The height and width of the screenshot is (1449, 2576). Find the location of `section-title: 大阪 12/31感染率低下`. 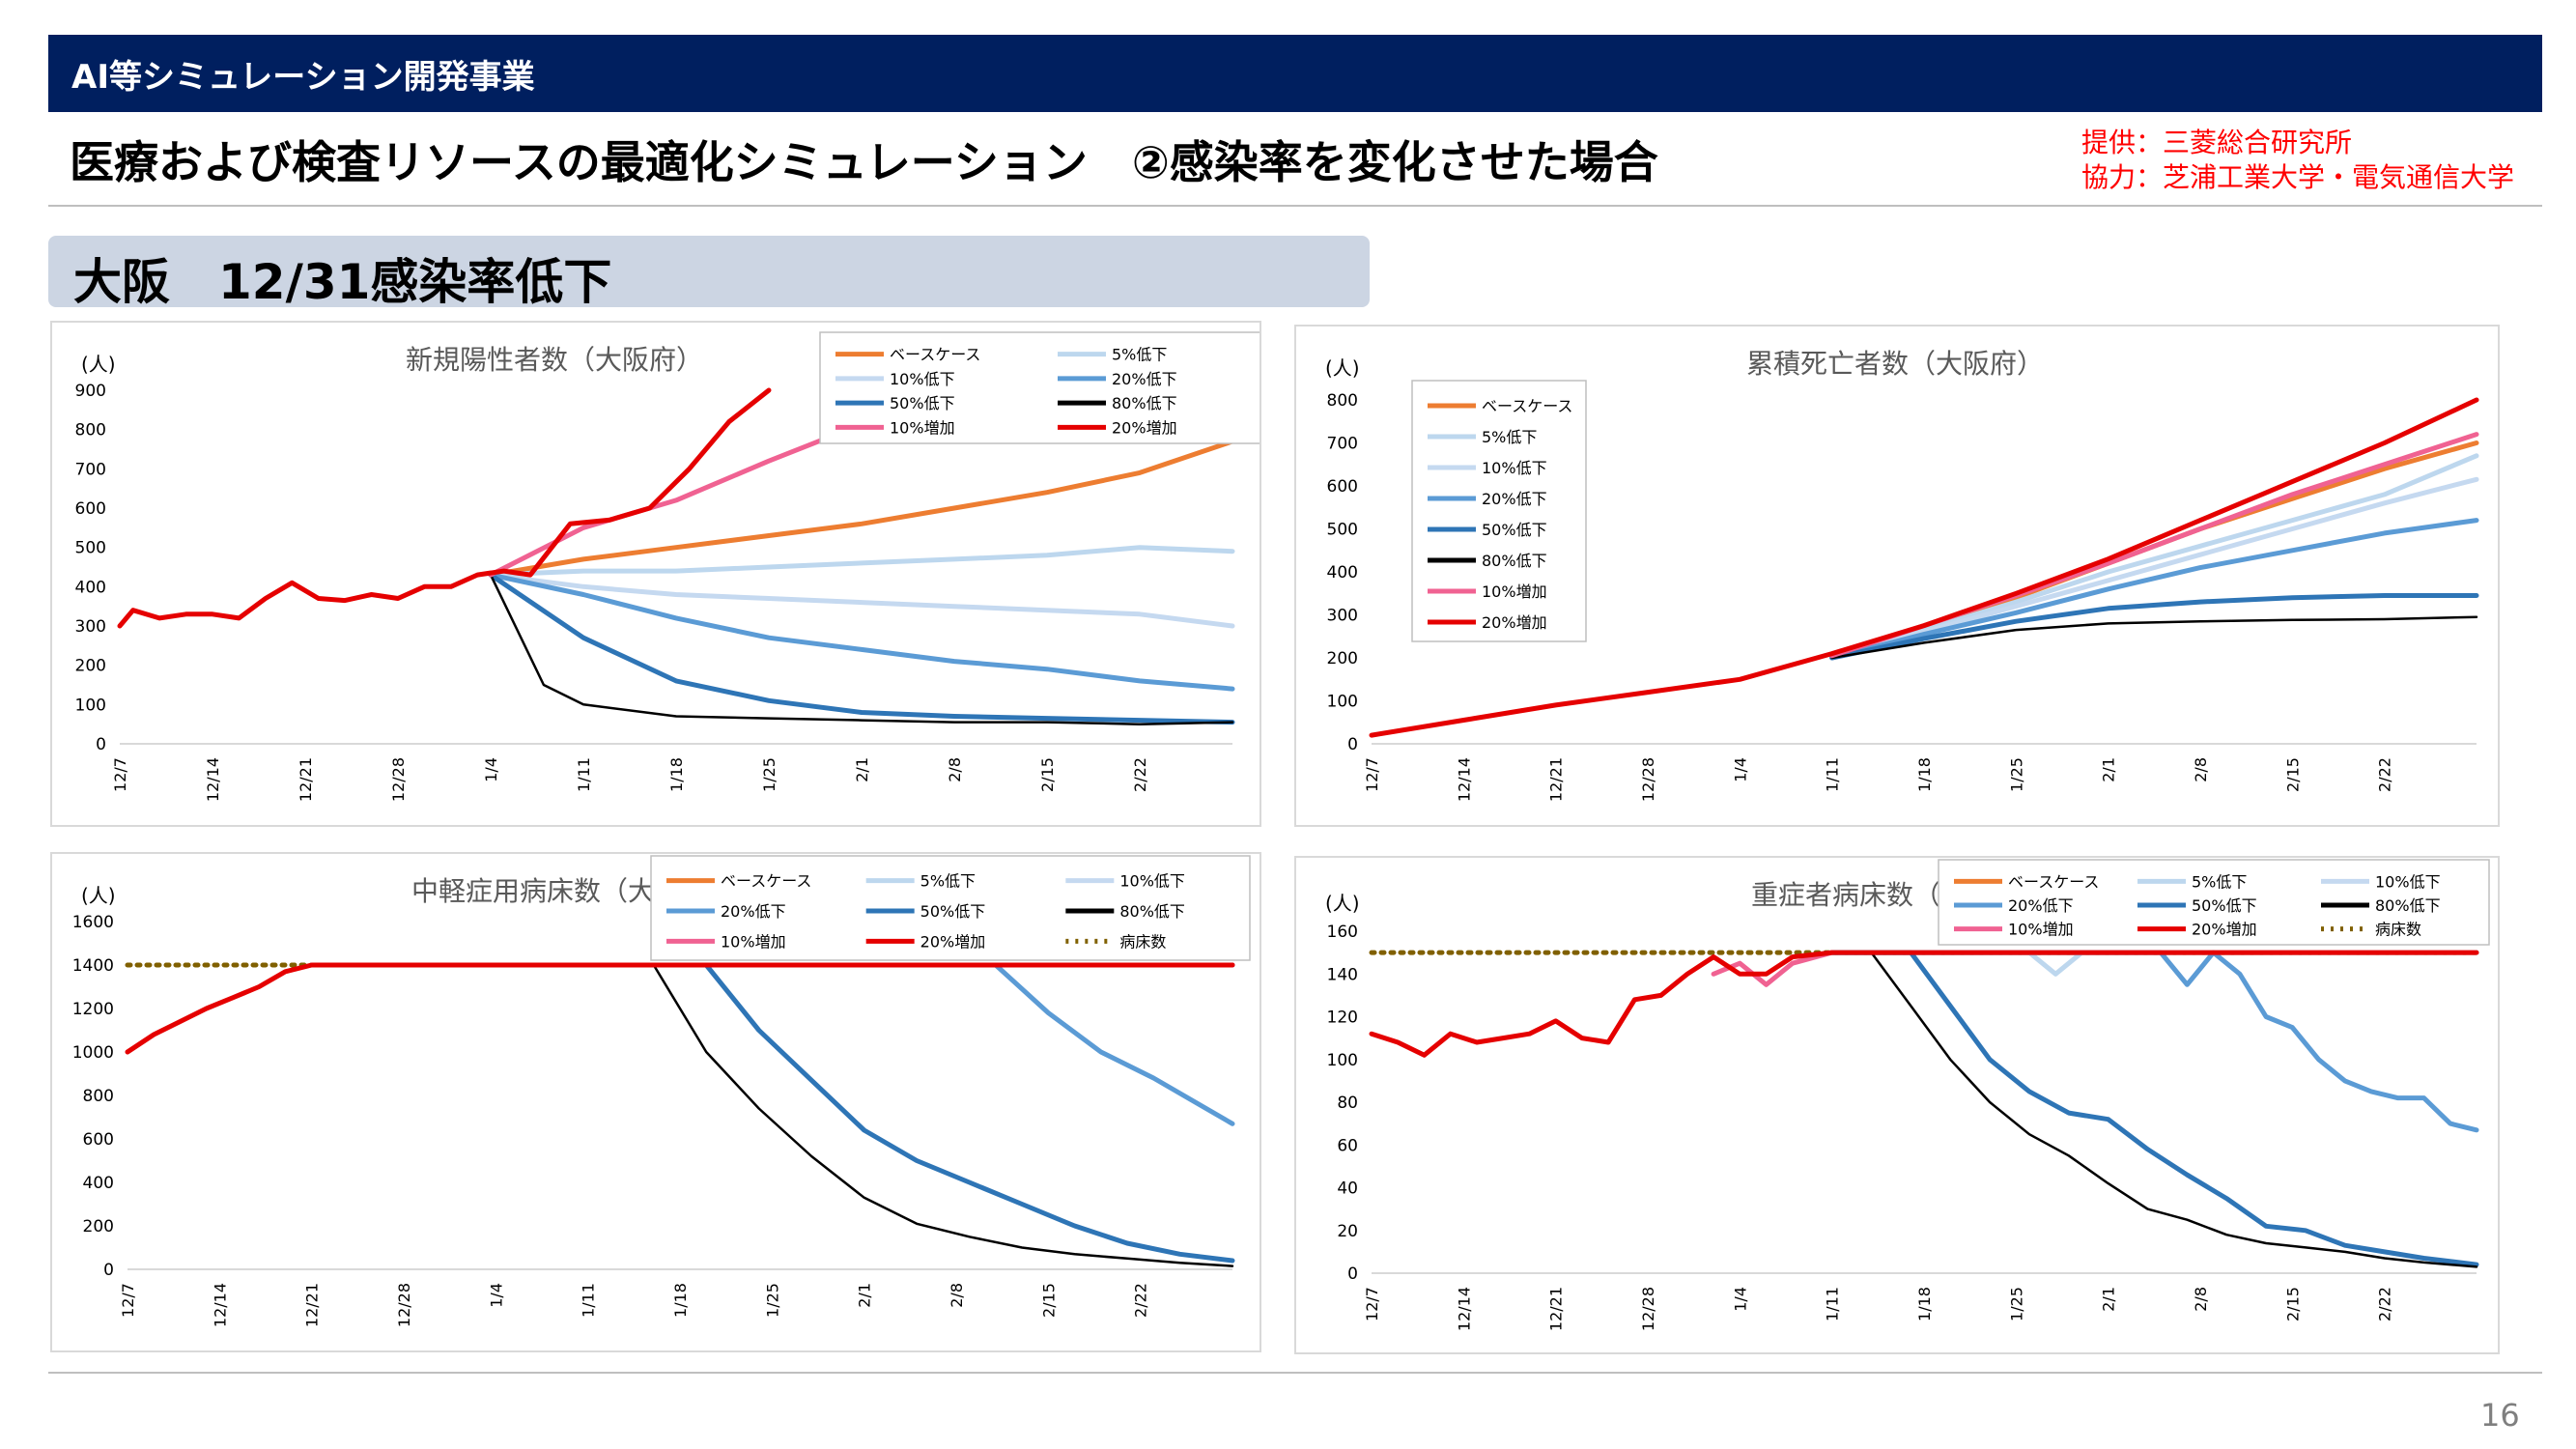

section-title: 大阪 12/31感染率低下 is located at coordinates (342, 282).